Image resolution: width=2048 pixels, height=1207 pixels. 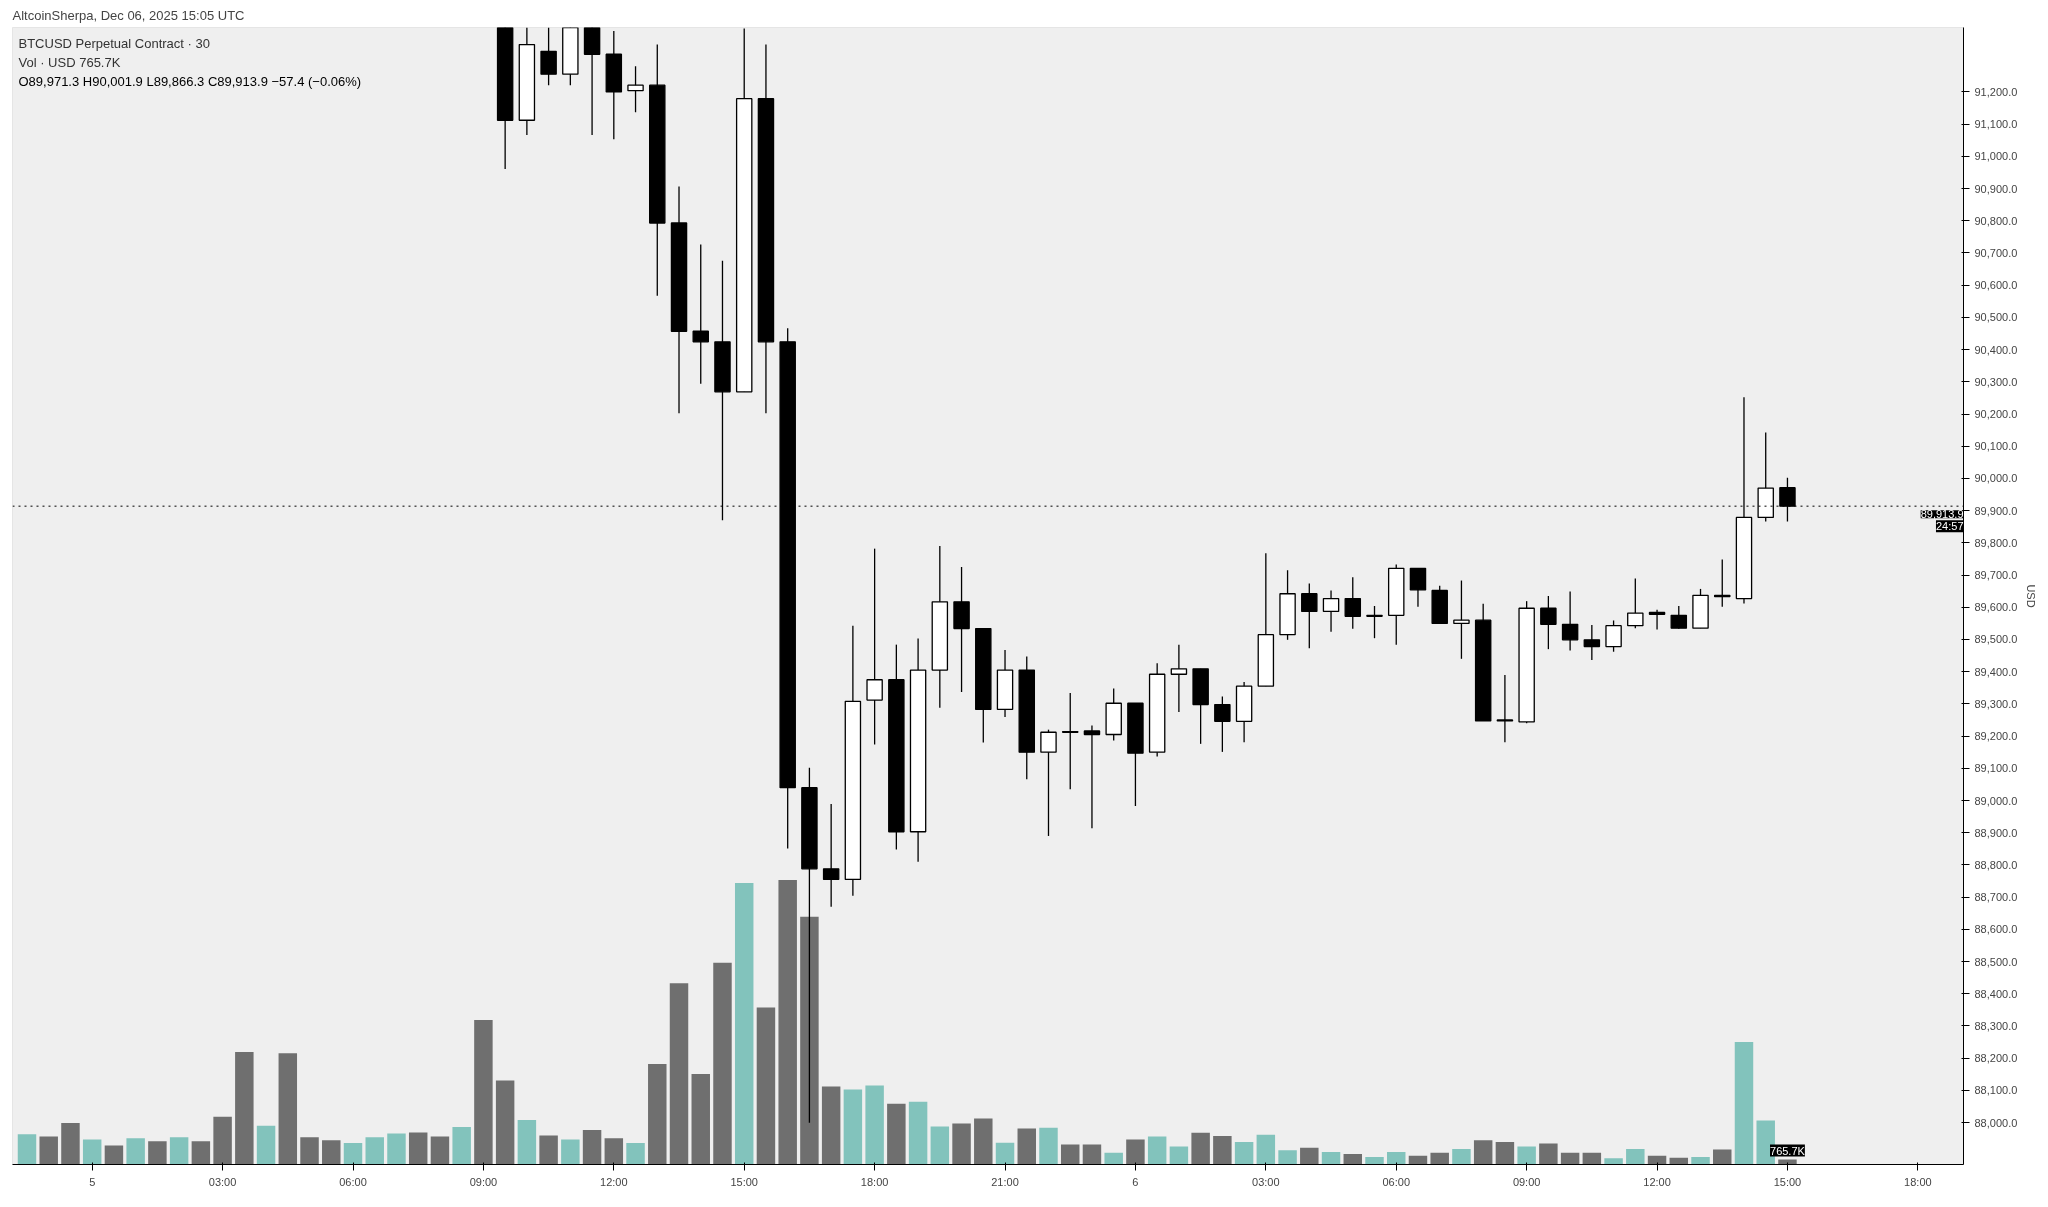 I want to click on y-tick-label: 90,200.0, so click(x=1996, y=414).